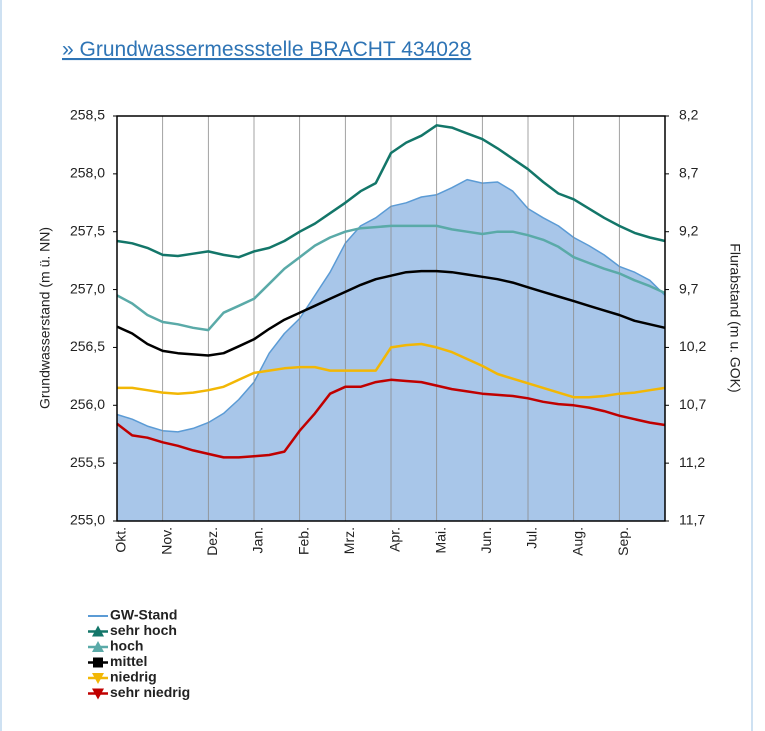 This screenshot has height=731, width=765. I want to click on y2-tick-label: 11,7, so click(692, 520).